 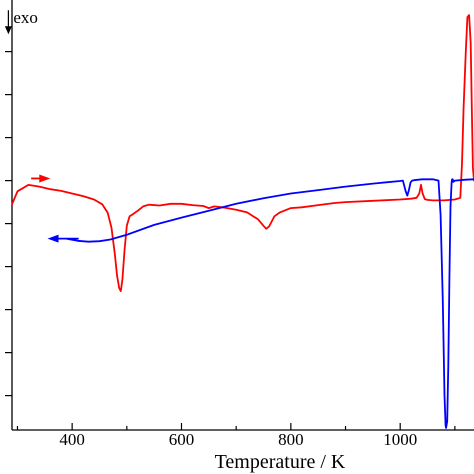 What do you see at coordinates (72, 439) in the screenshot?
I see `x-tick-label: 400` at bounding box center [72, 439].